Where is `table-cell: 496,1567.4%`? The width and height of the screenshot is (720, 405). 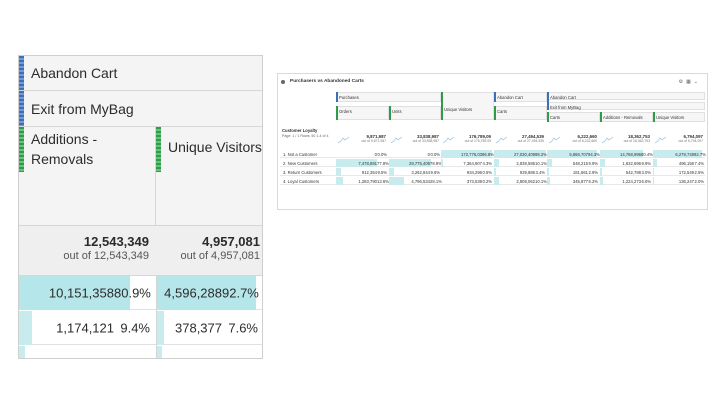
table-cell: 496,1567.4% is located at coordinates (679, 163).